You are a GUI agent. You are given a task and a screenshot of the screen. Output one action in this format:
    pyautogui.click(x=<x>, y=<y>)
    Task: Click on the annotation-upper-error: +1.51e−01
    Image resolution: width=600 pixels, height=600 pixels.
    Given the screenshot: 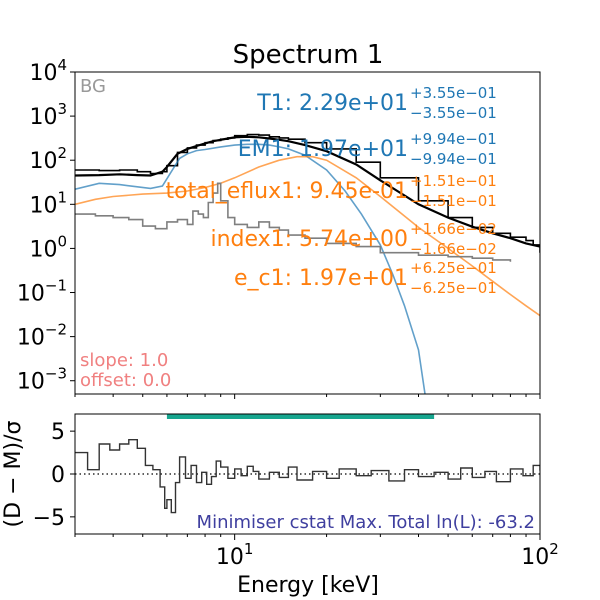 What is the action you would take?
    pyautogui.click(x=453, y=181)
    